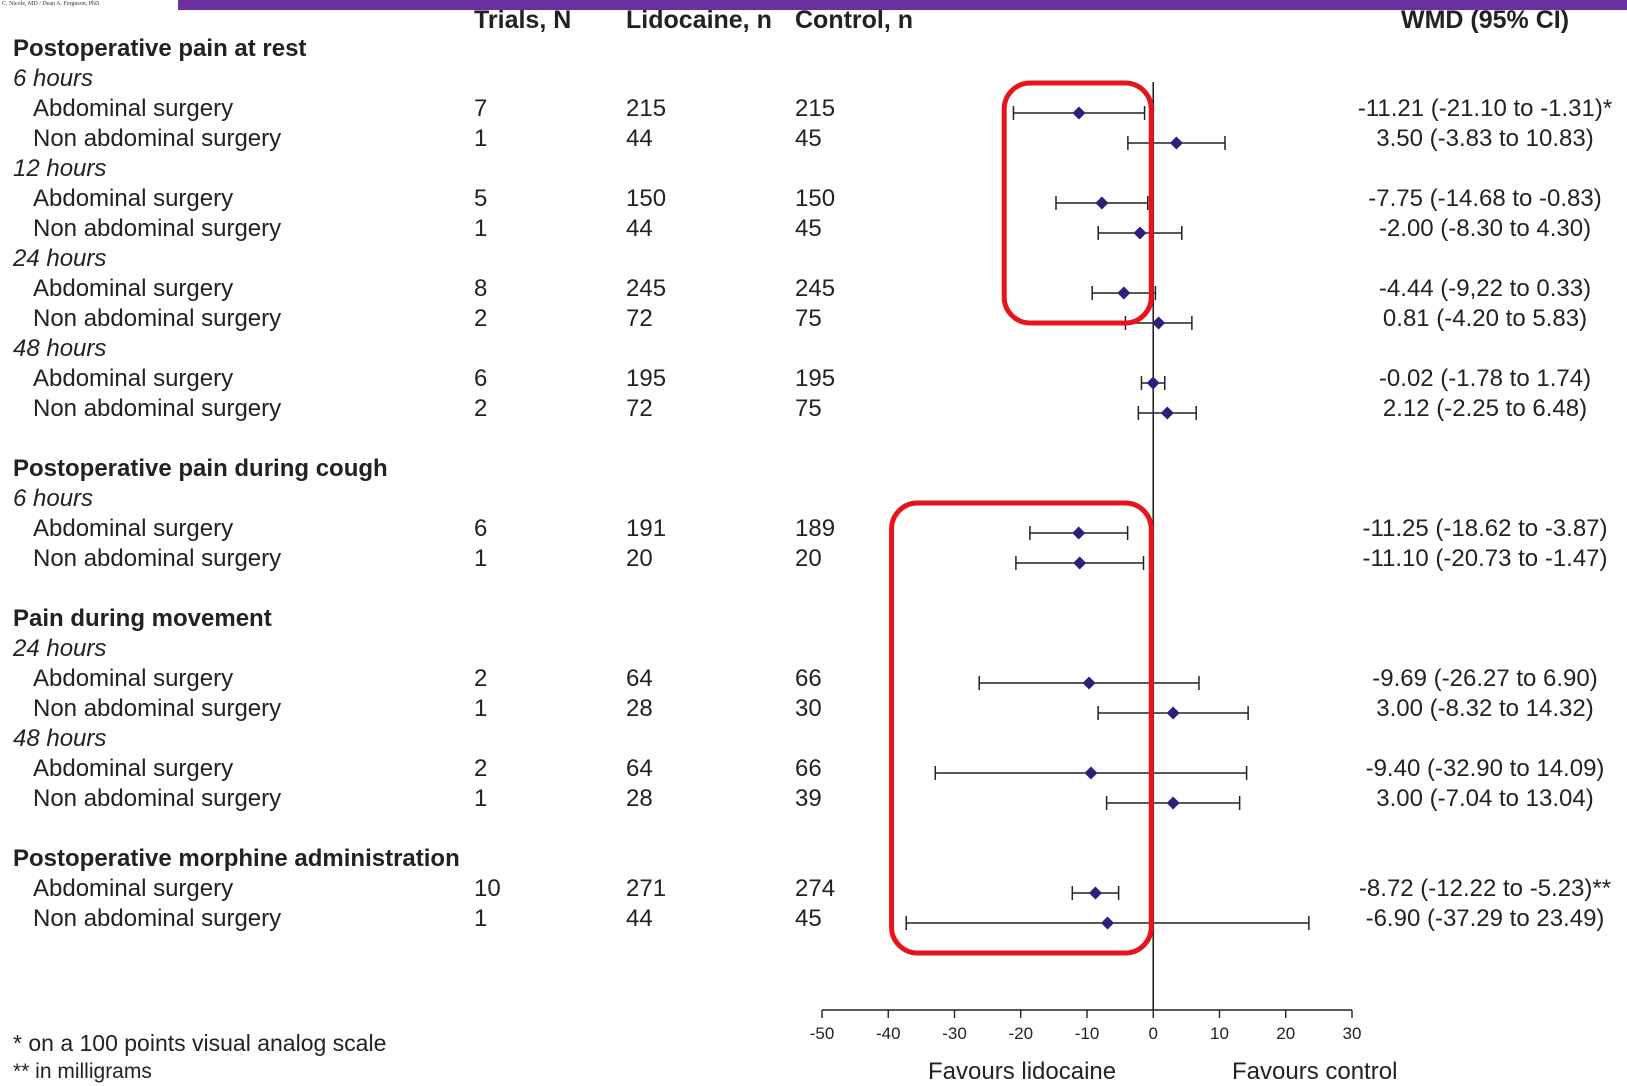 The image size is (1627, 1086). Describe the element at coordinates (1485, 318) in the screenshot. I see `wmd-cell: 0.81 (-4.20 to 5.83)` at that location.